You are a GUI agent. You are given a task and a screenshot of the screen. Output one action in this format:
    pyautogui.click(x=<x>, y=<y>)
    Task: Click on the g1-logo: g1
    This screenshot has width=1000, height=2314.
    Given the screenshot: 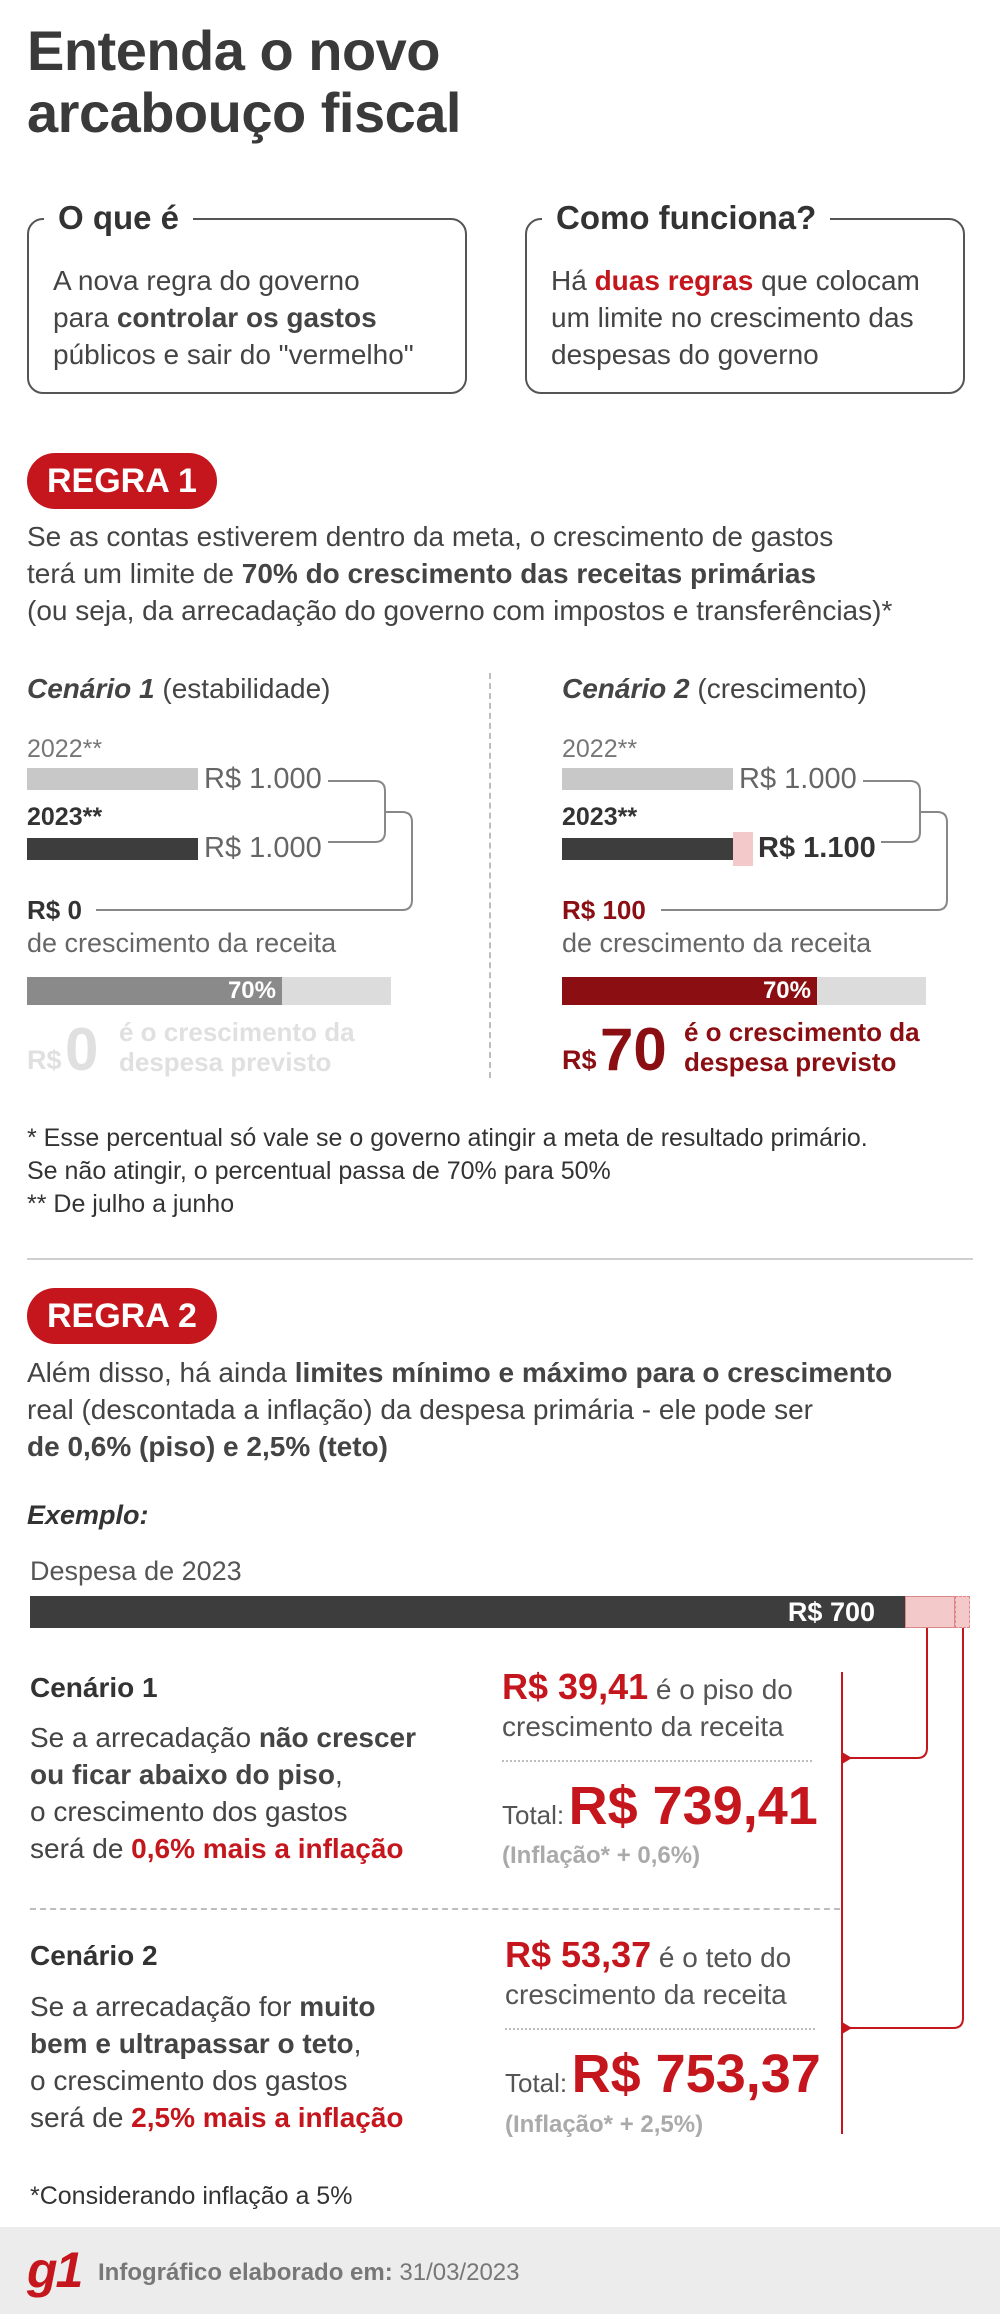 What is the action you would take?
    pyautogui.click(x=55, y=2270)
    